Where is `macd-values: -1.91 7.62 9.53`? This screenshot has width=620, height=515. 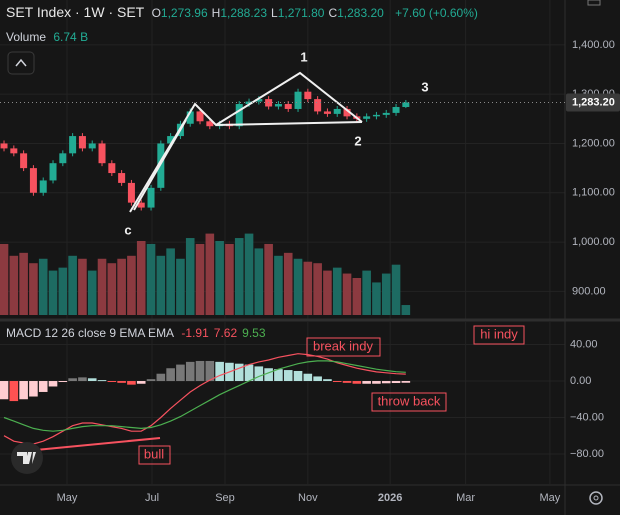
macd-values: -1.91 7.62 9.53 is located at coordinates (225, 333).